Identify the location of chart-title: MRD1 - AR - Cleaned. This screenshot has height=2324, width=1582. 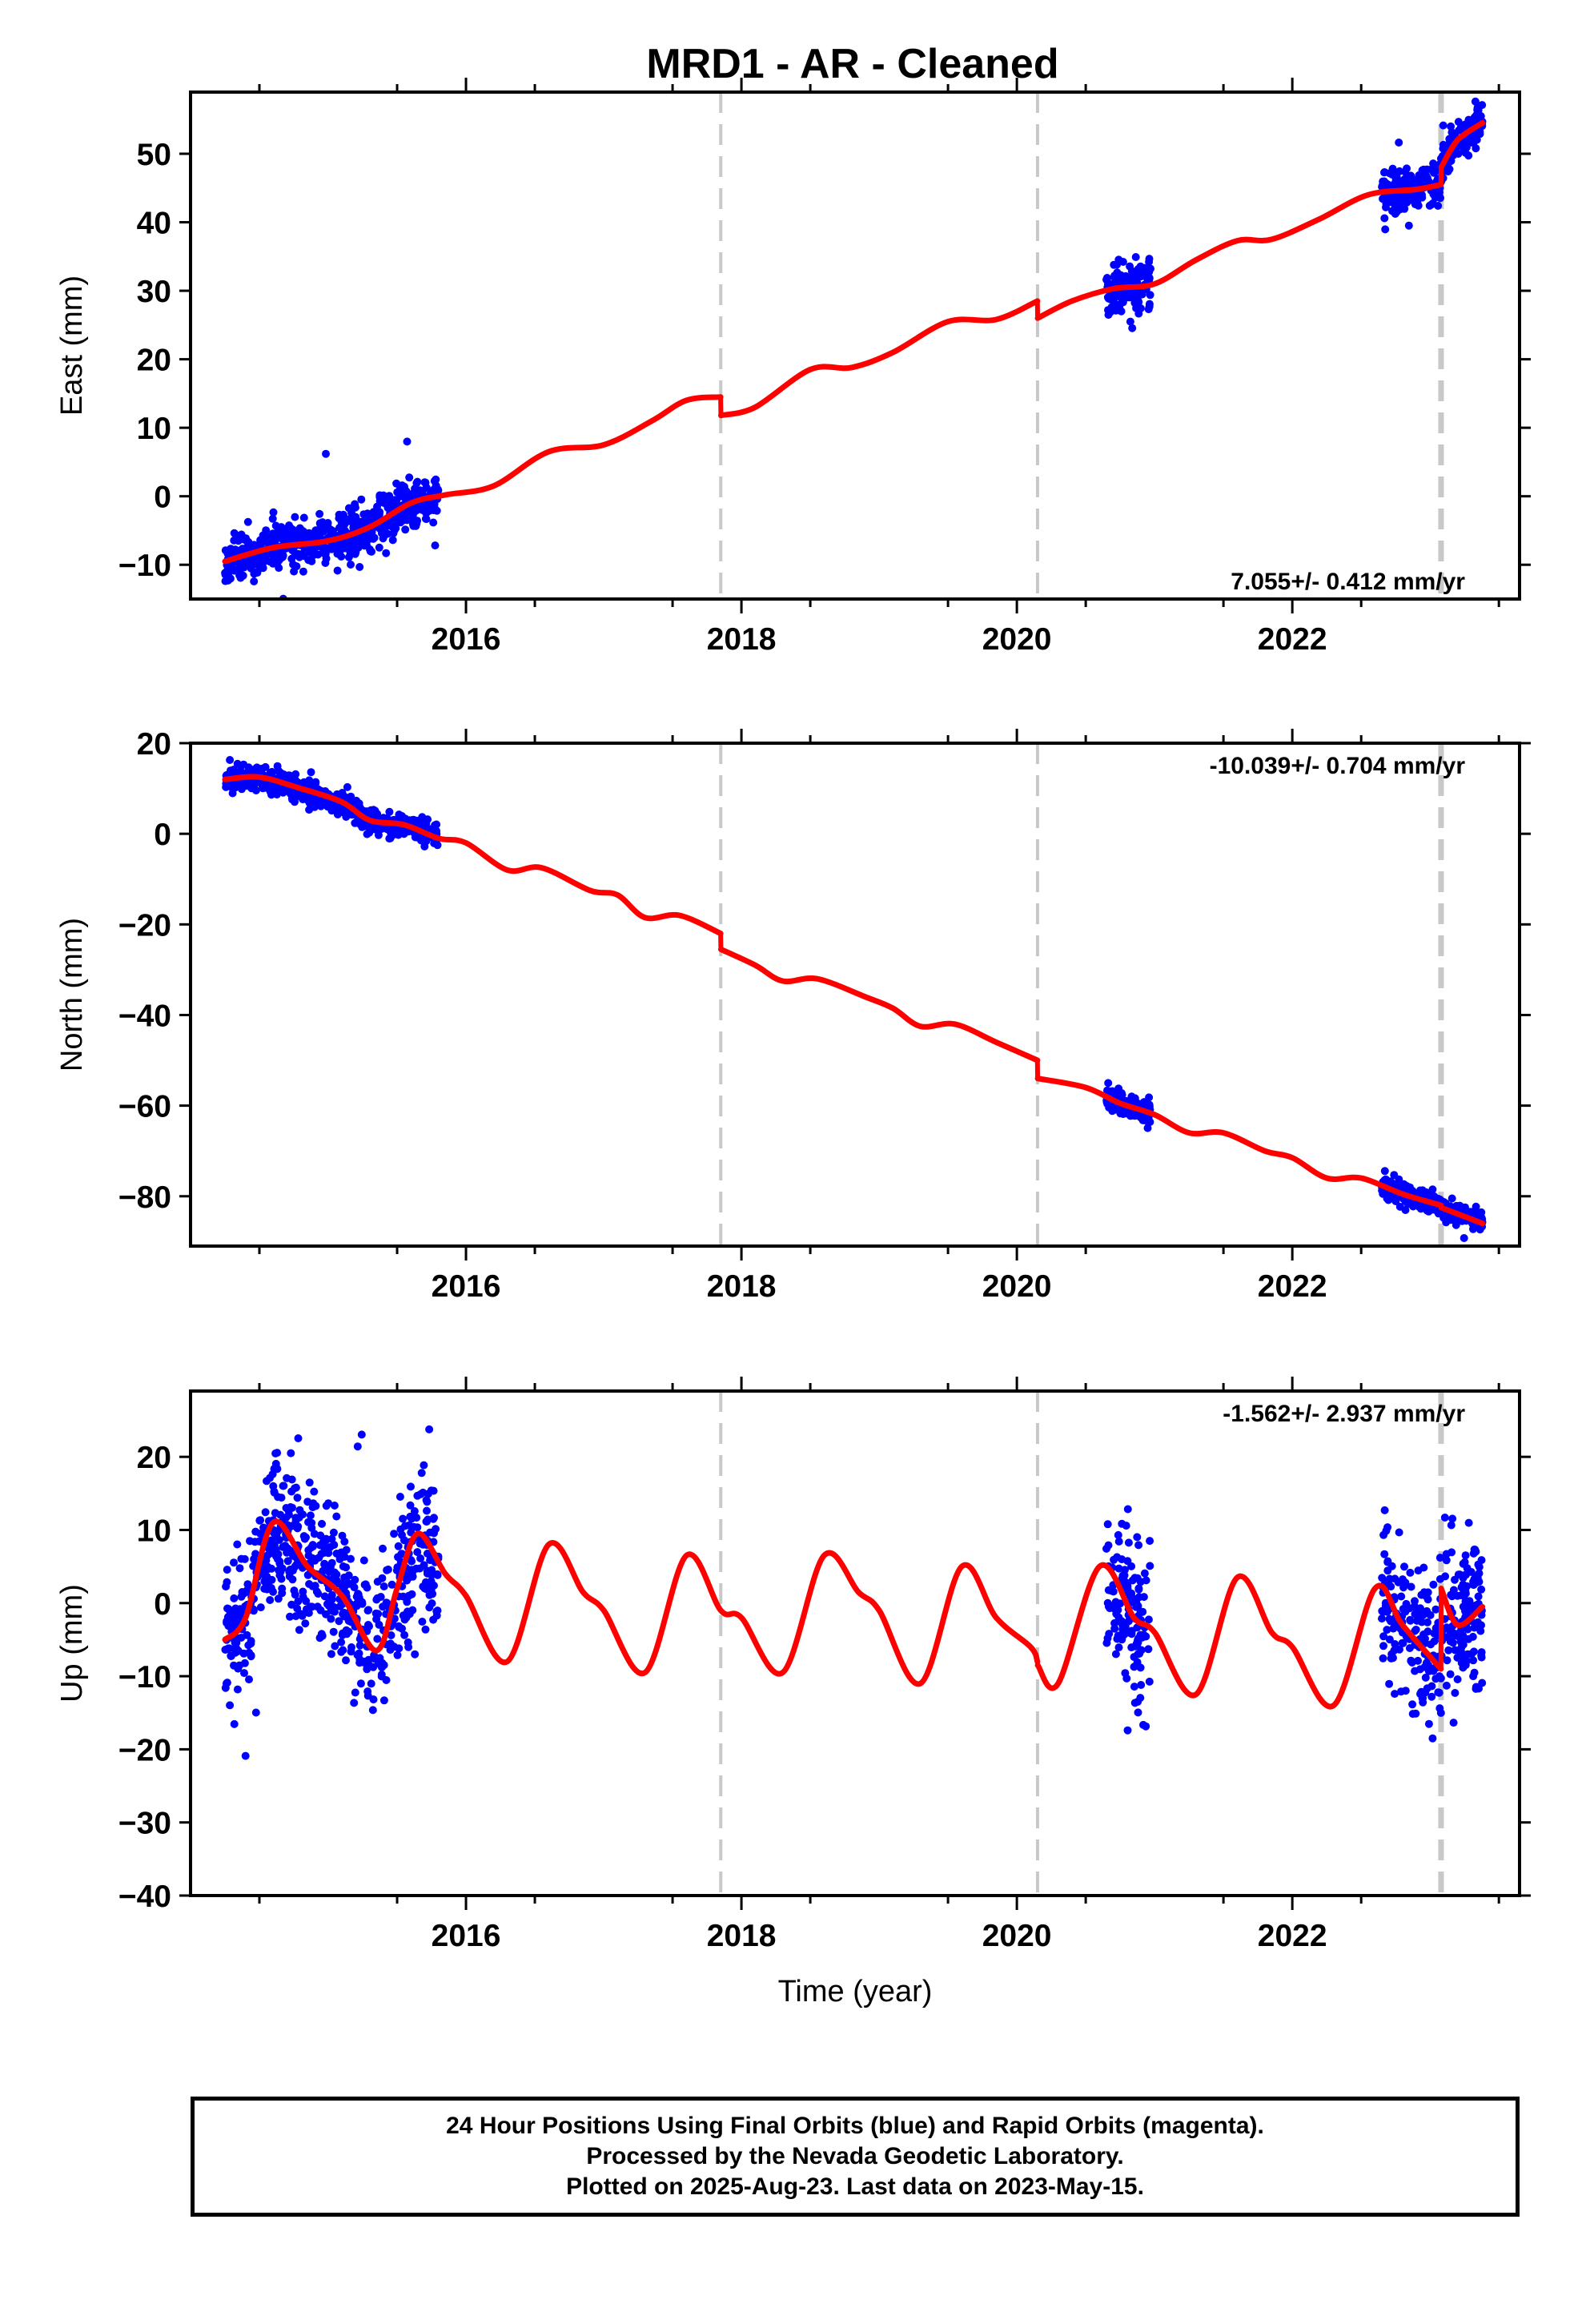
(852, 64).